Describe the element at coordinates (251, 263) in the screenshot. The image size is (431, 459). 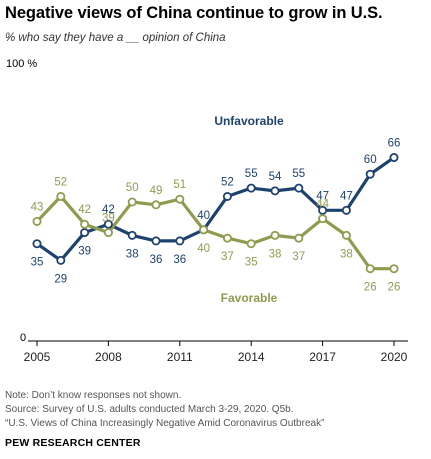
I see `data-label-favorable: 35` at that location.